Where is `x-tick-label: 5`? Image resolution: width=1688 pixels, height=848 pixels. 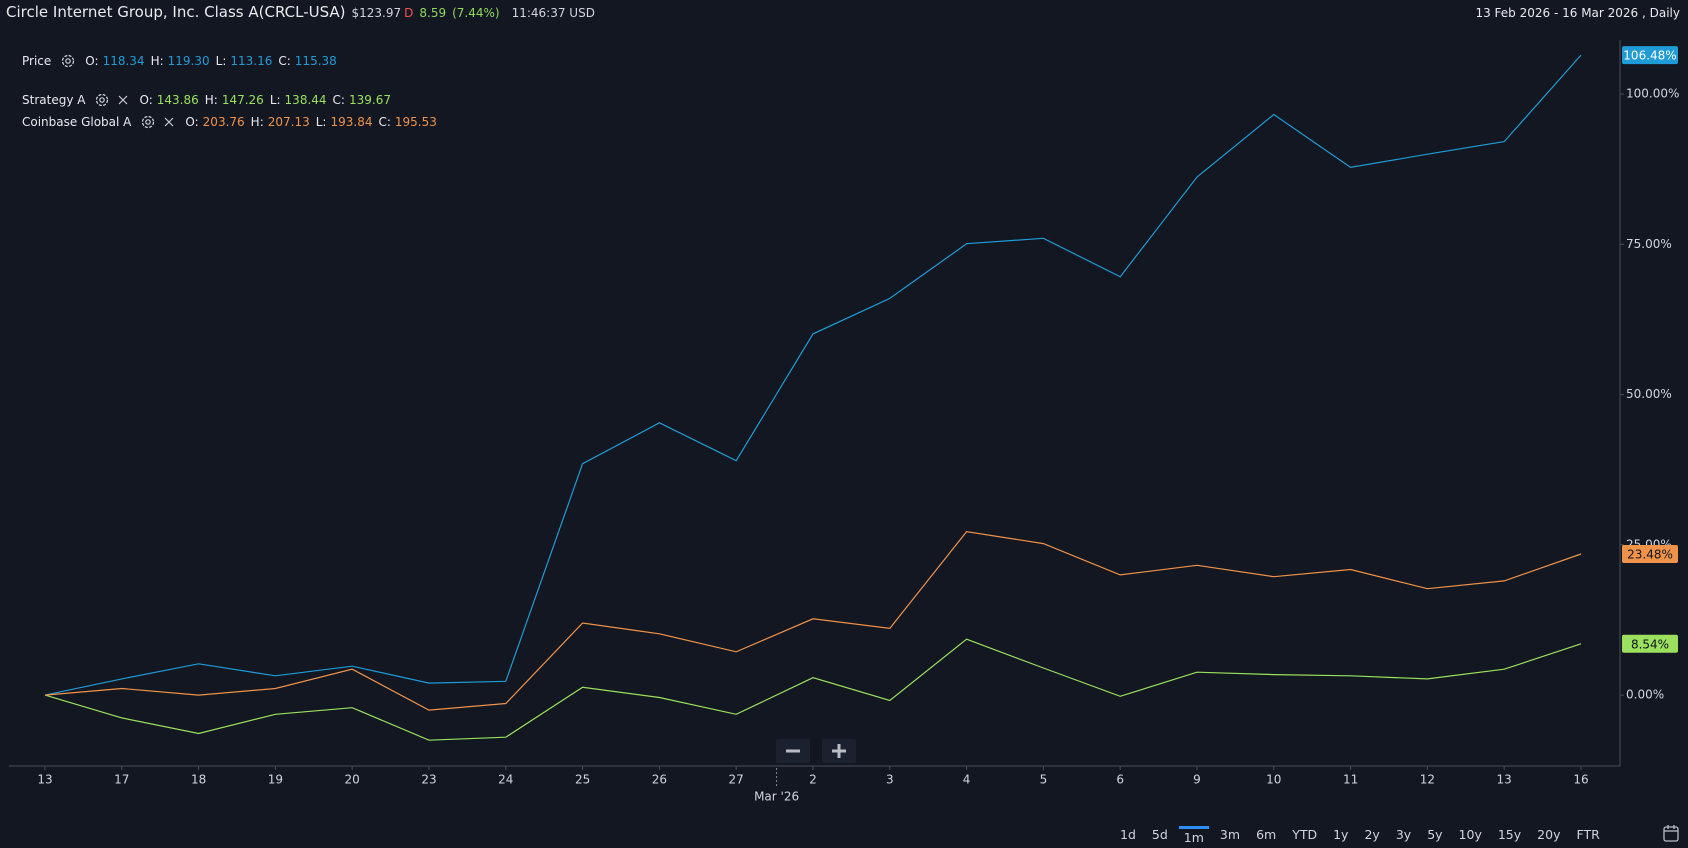
x-tick-label: 5 is located at coordinates (1044, 780).